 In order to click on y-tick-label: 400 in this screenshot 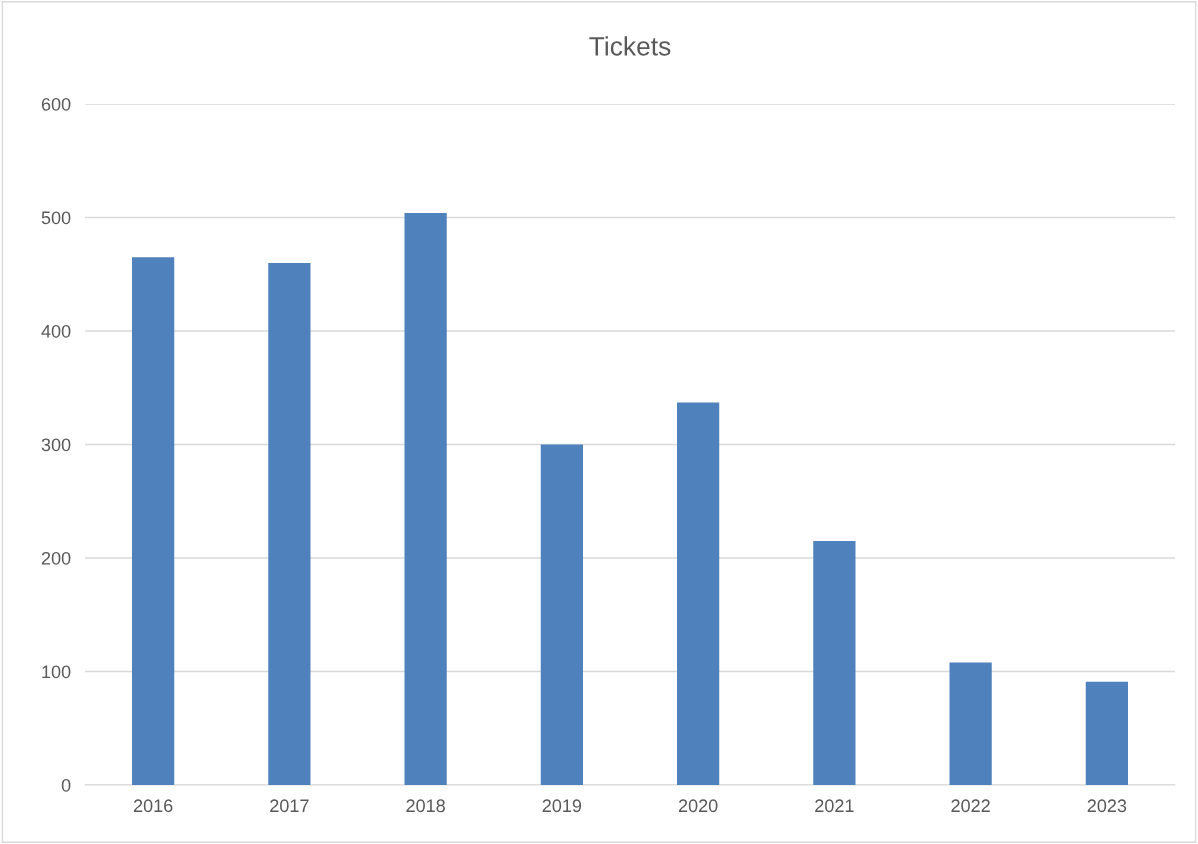, I will do `click(56, 331)`.